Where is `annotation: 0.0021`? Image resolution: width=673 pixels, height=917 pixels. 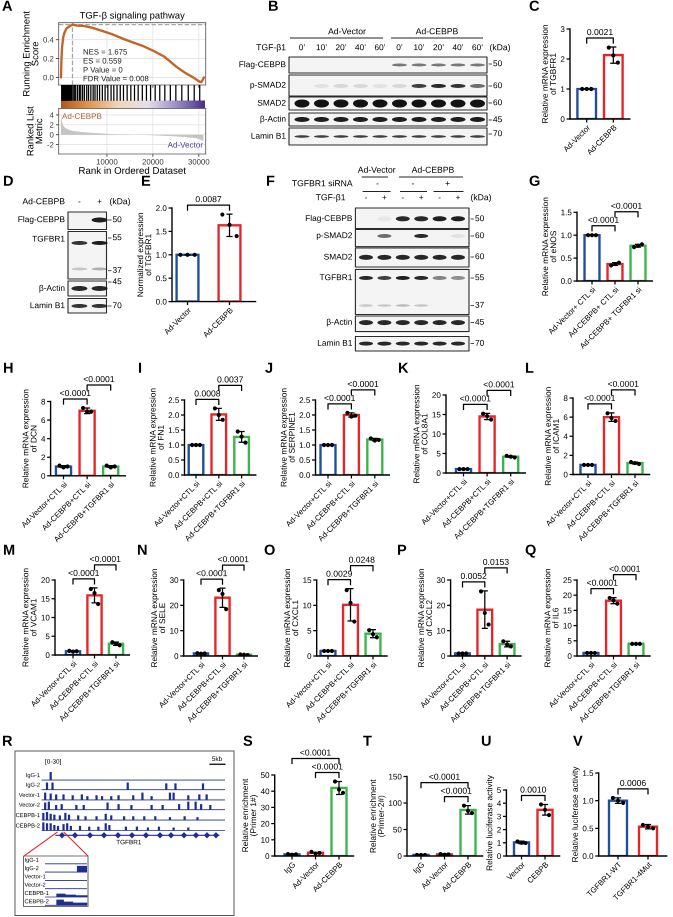 annotation: 0.0021 is located at coordinates (600, 32).